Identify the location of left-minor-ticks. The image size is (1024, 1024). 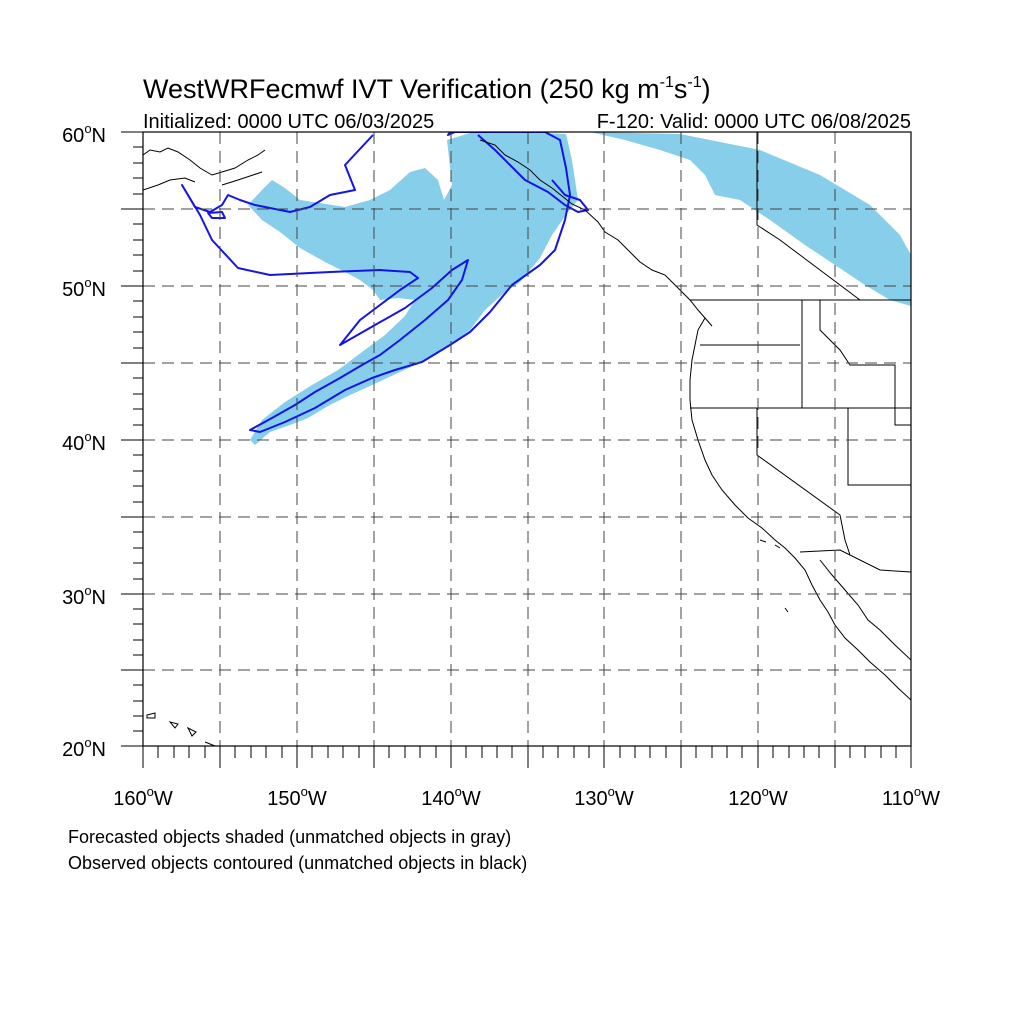
(138, 439).